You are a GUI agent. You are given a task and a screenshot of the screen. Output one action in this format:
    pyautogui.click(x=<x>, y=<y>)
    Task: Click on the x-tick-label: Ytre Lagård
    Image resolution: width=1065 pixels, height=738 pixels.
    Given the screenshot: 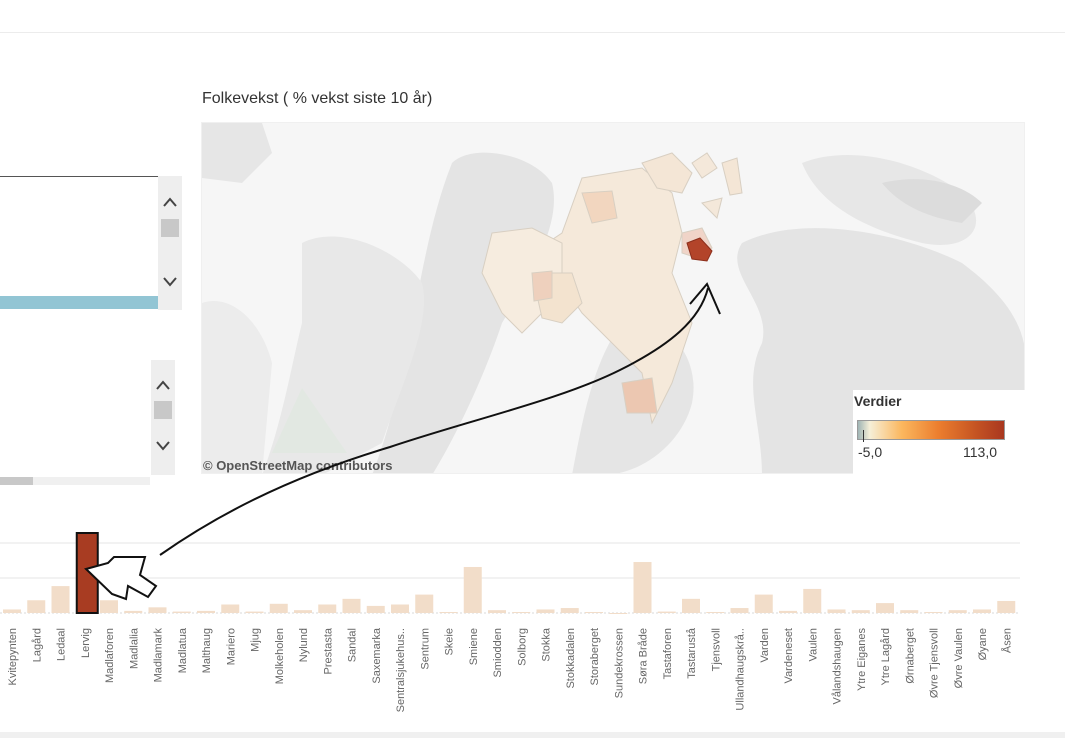 What is the action you would take?
    pyautogui.click(x=886, y=656)
    